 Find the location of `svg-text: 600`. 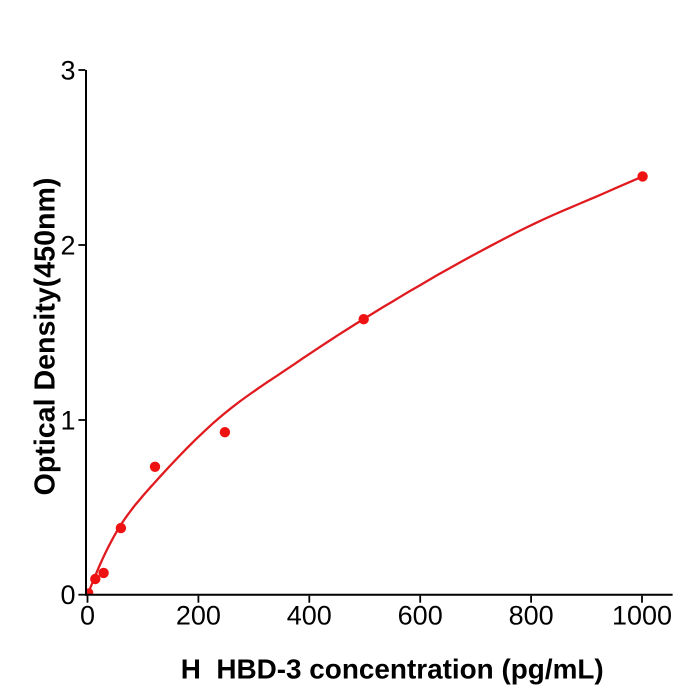

svg-text: 600 is located at coordinates (420, 615).